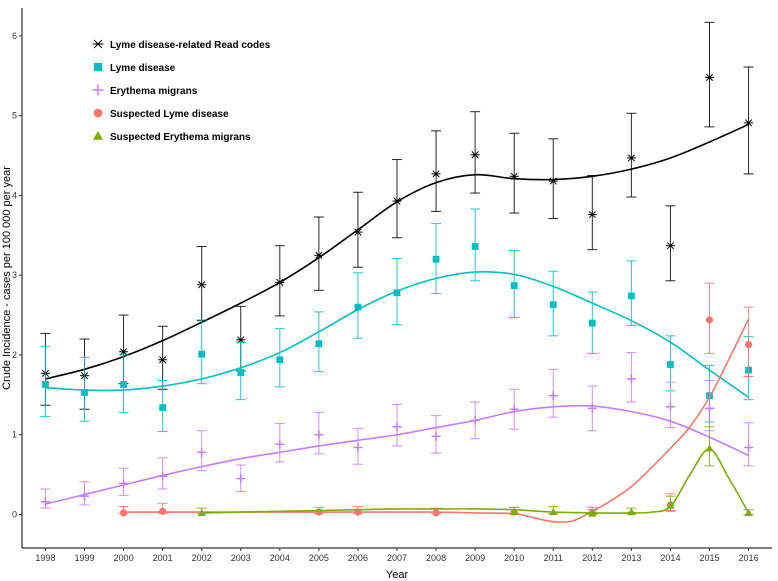 This screenshot has width=778, height=581. What do you see at coordinates (436, 558) in the screenshot?
I see `x-tick-label: 2008` at bounding box center [436, 558].